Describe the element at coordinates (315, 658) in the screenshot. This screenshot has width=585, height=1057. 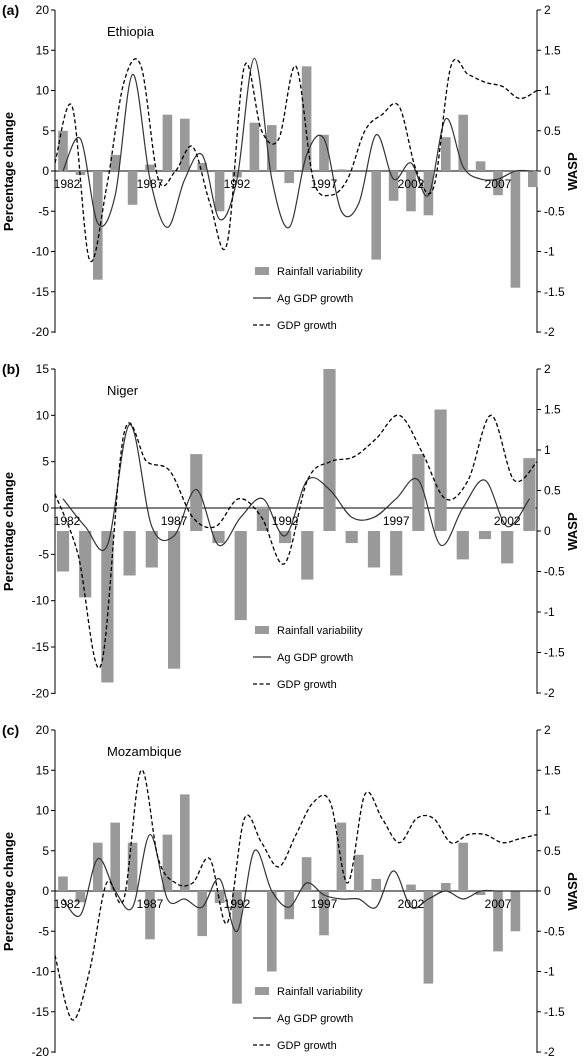
I see `legend-ag-label: Ag GDP growth` at that location.